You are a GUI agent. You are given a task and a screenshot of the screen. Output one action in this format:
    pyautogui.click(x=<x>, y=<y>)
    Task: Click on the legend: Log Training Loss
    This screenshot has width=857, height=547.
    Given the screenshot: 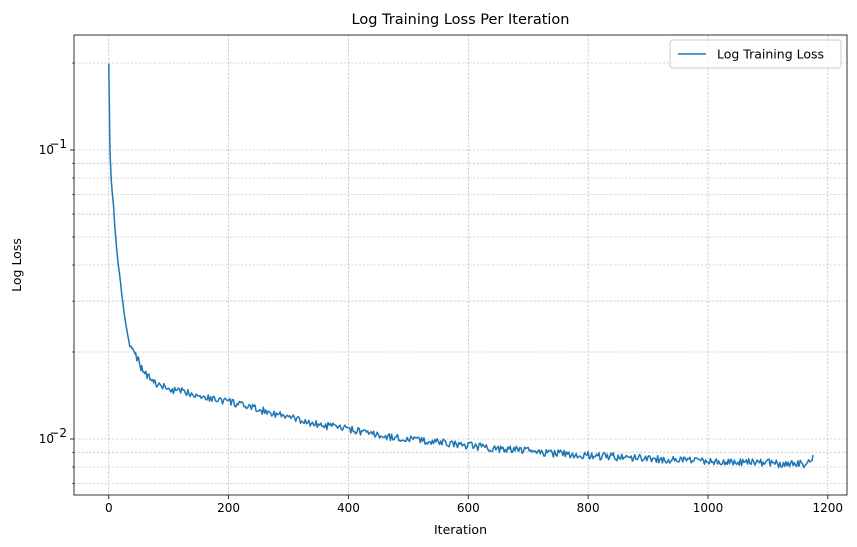 What is the action you would take?
    pyautogui.click(x=755, y=54)
    